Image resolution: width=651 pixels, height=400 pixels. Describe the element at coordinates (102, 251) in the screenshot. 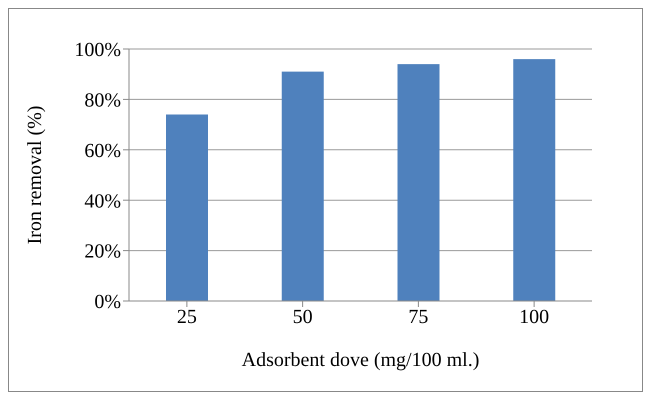

I see `y-tick-label: 20%` at that location.